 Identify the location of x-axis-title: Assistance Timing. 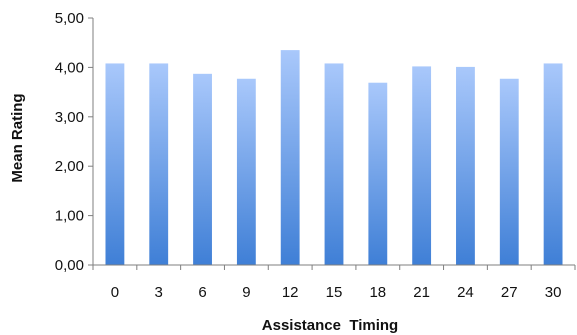
(330, 325).